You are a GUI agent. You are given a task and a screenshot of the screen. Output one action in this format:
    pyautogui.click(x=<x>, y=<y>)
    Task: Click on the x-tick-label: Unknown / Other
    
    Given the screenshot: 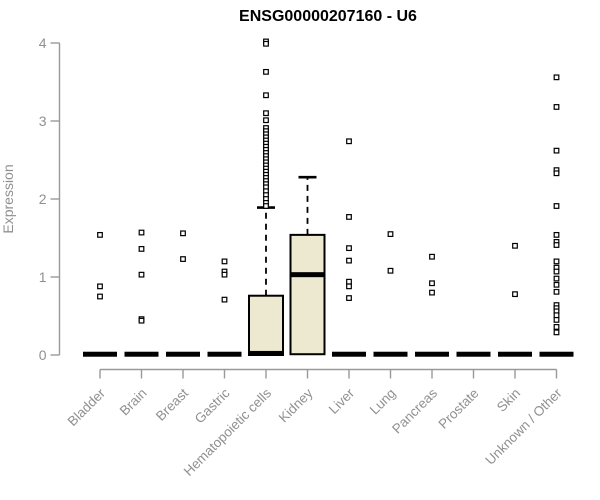 What is the action you would take?
    pyautogui.click(x=523, y=426)
    